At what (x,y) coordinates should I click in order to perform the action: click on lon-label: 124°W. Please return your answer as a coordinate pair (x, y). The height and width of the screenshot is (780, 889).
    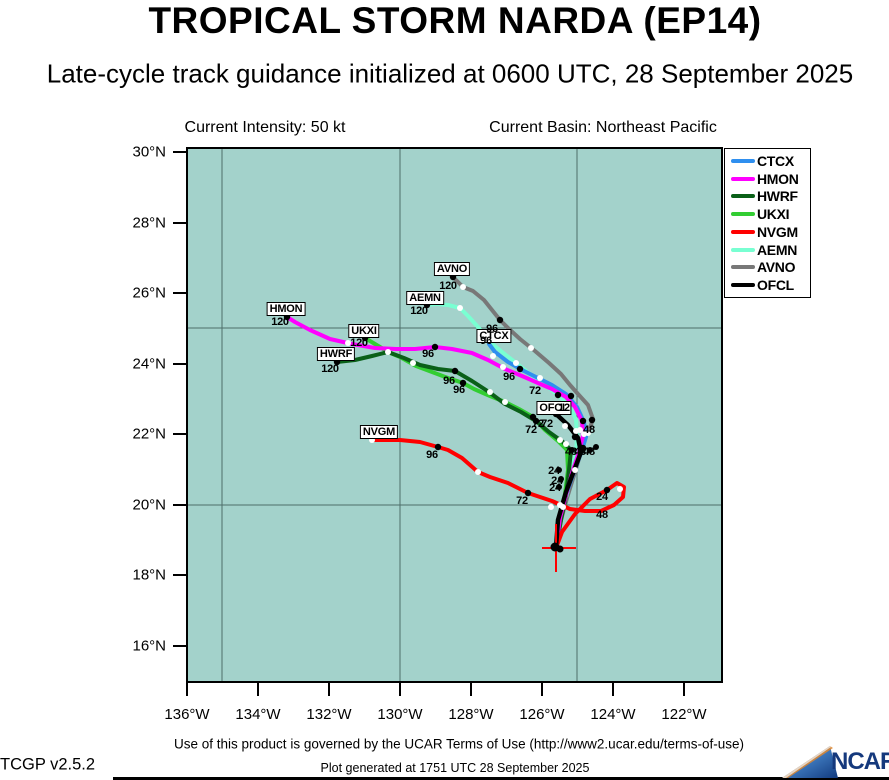
    Looking at the image, I should click on (613, 714).